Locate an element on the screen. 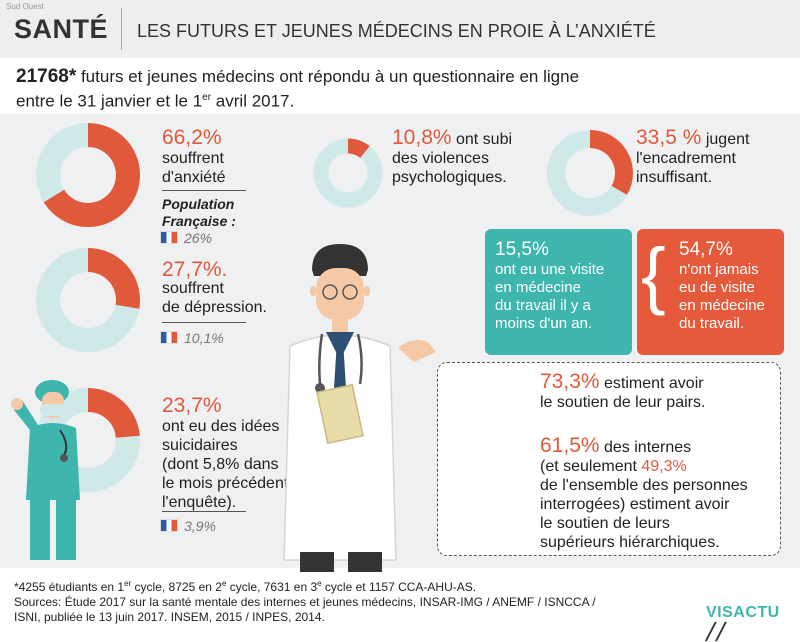 This screenshot has height=642, width=800. footer-sup2: e is located at coordinates (224, 583).